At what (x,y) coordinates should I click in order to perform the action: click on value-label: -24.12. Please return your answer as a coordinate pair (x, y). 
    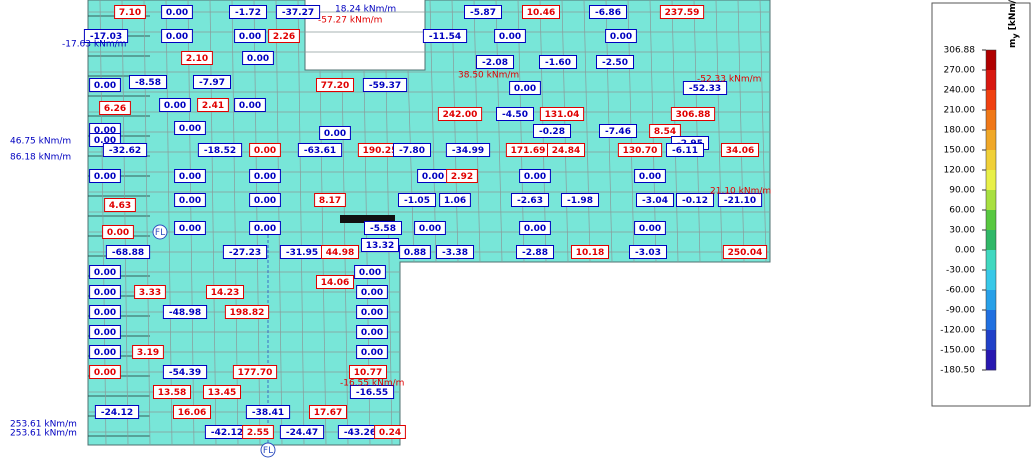
    Looking at the image, I should click on (117, 413).